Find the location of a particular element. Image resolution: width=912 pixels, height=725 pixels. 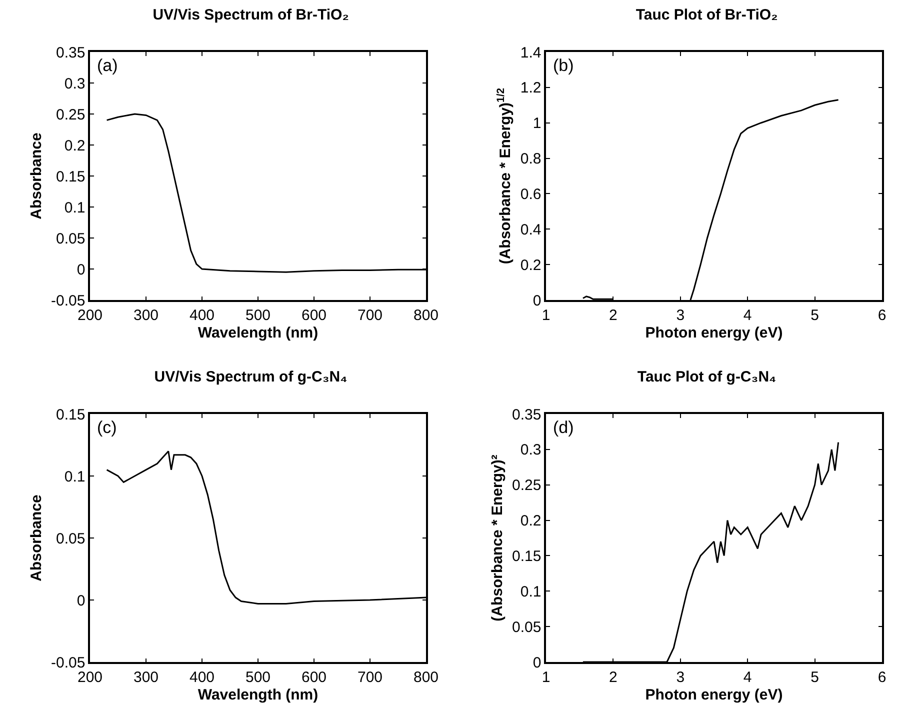

y-tick-label: 1 is located at coordinates (537, 123).